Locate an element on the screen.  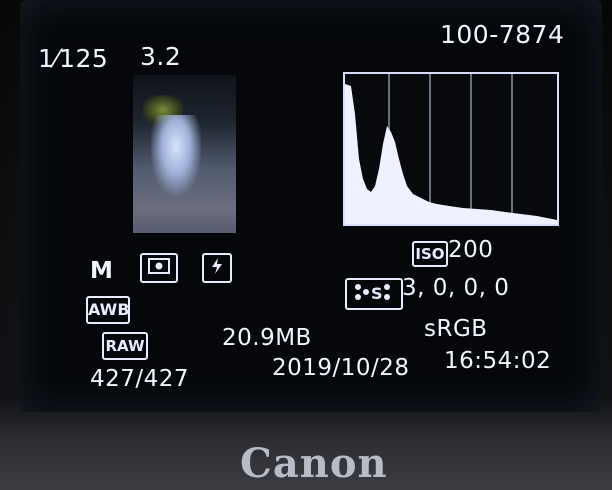
thumbnail-subject is located at coordinates (176, 155).